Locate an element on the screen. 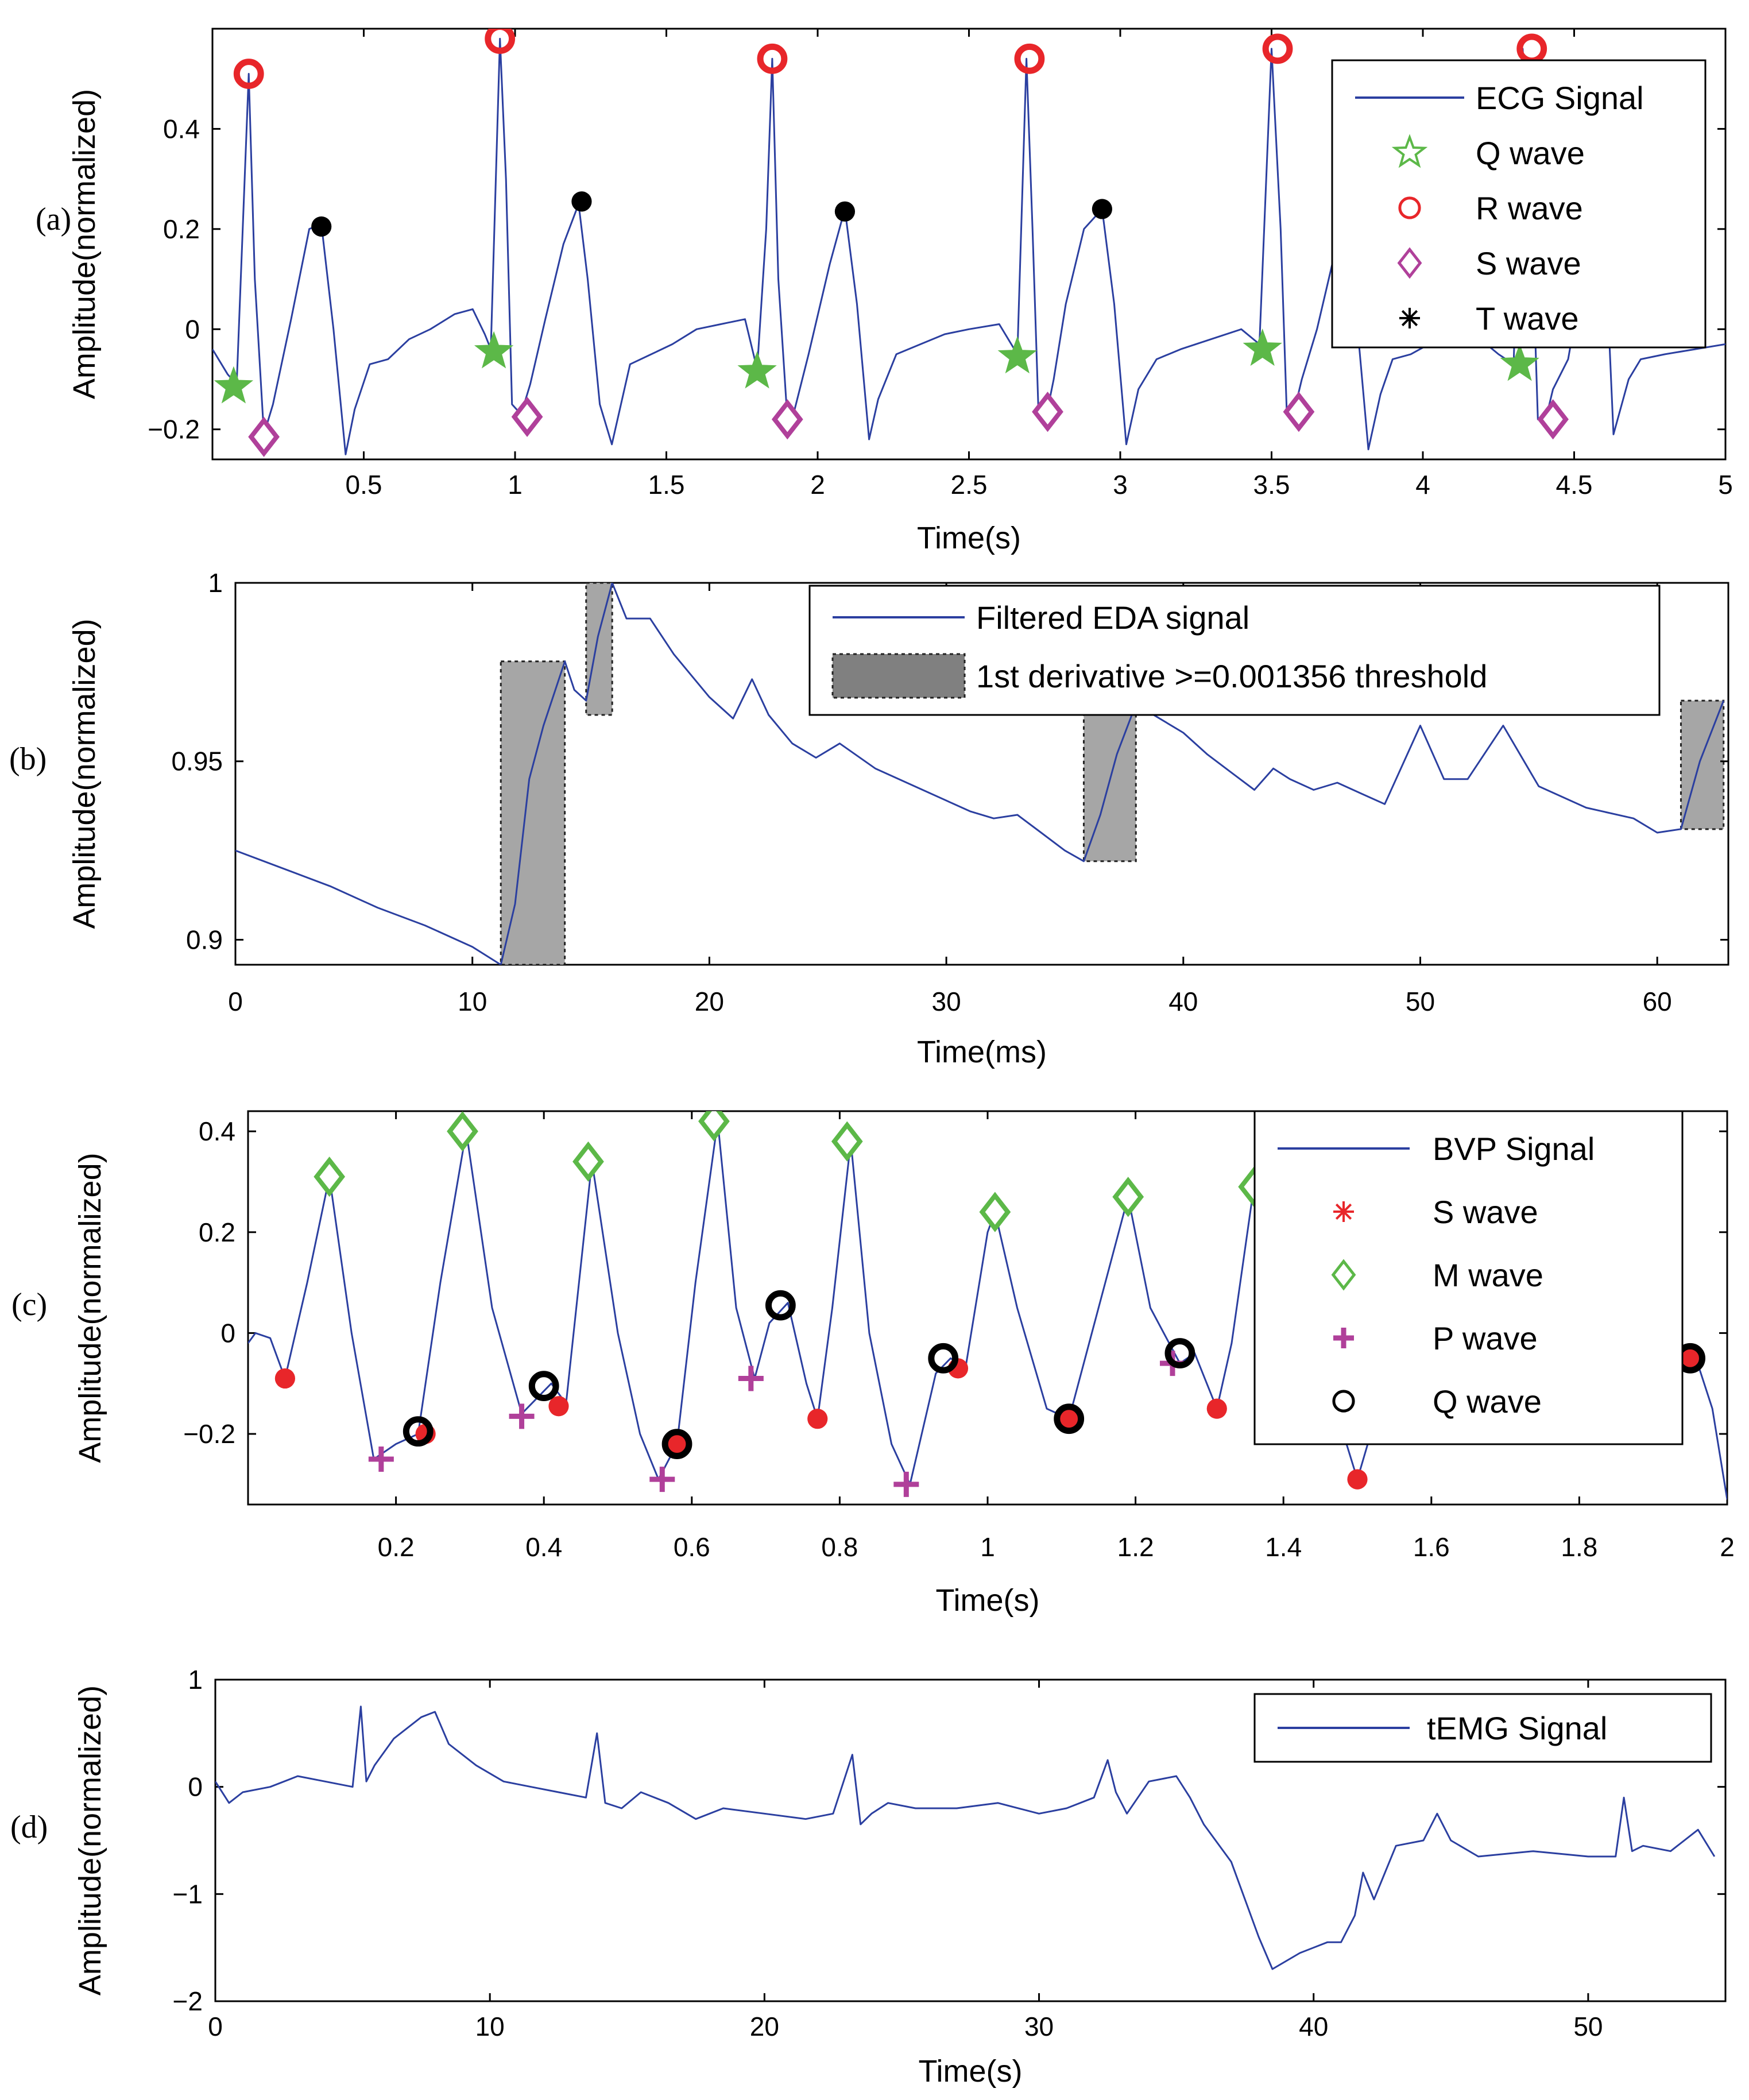 The image size is (1749, 2100). panel-c-legend-label: P wave is located at coordinates (1485, 1338).